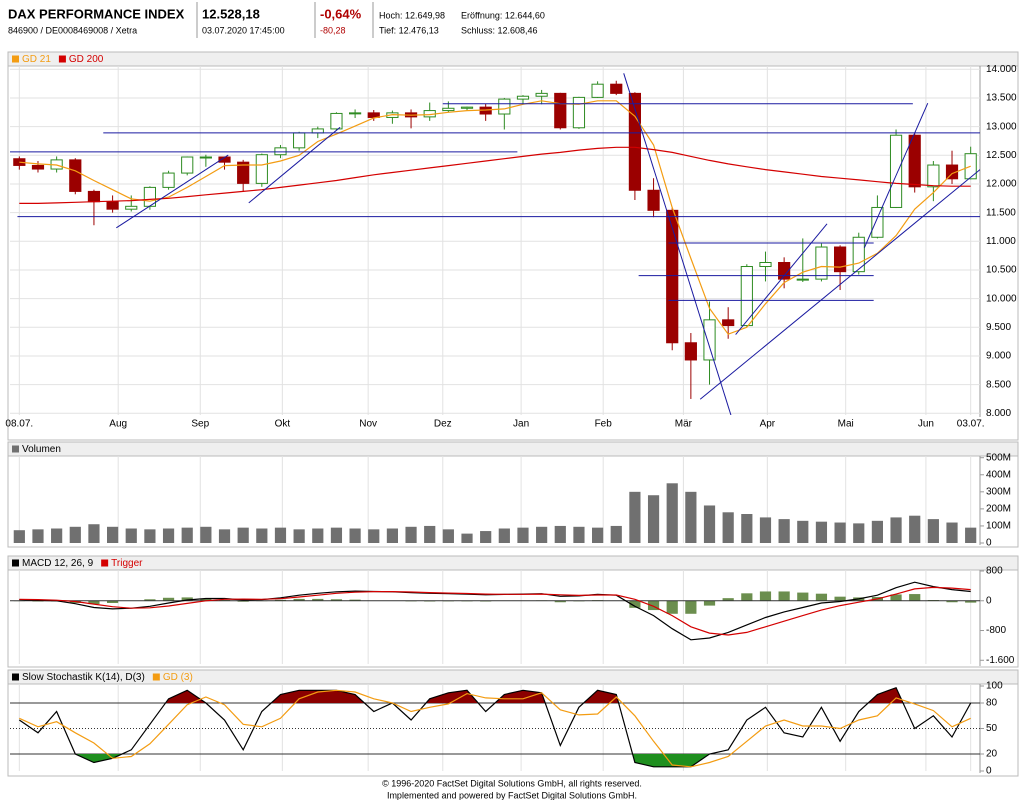 The width and height of the screenshot is (1024, 800). What do you see at coordinates (992, 754) in the screenshot?
I see `y-tick-label: 20` at bounding box center [992, 754].